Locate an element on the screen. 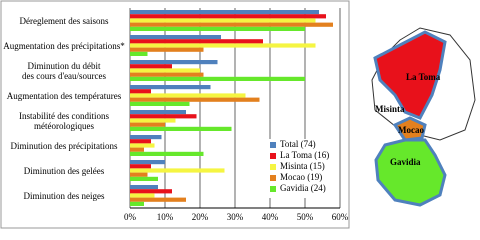 Image resolution: width=480 pixels, height=240 pixels. y-tick-label: Diminution des précipitations is located at coordinates (64, 145).